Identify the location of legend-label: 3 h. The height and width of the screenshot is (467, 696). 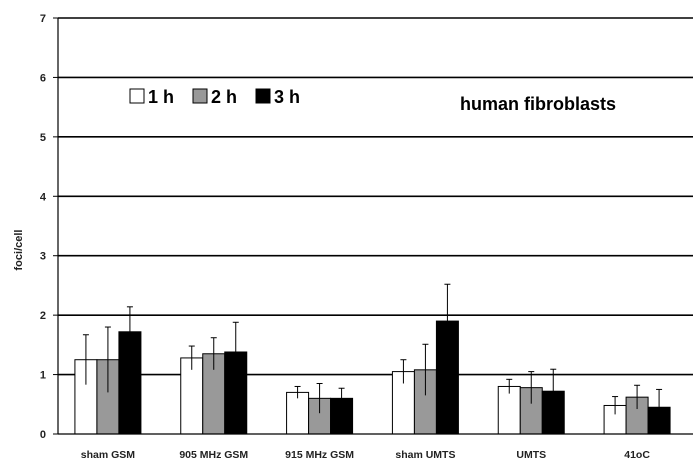
(287, 97).